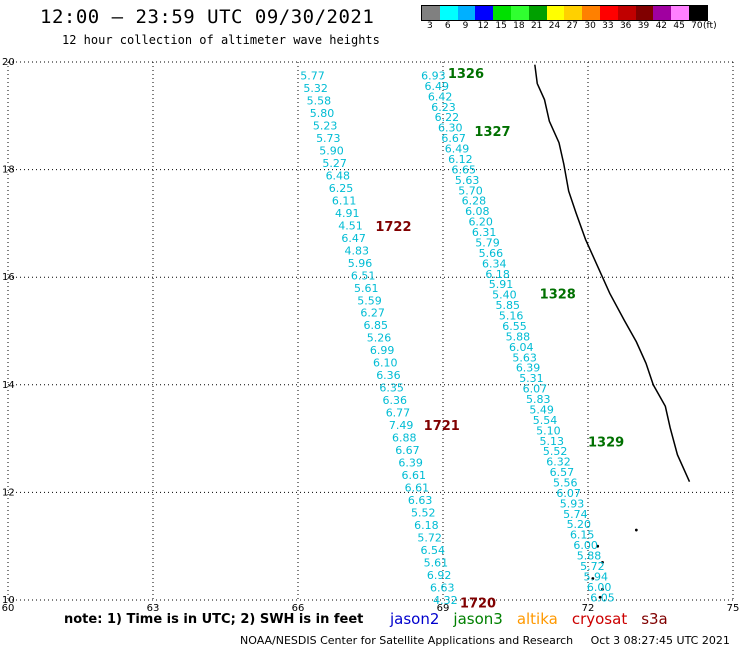  I want to click on satellite-cryosat: cryosat, so click(599, 619).